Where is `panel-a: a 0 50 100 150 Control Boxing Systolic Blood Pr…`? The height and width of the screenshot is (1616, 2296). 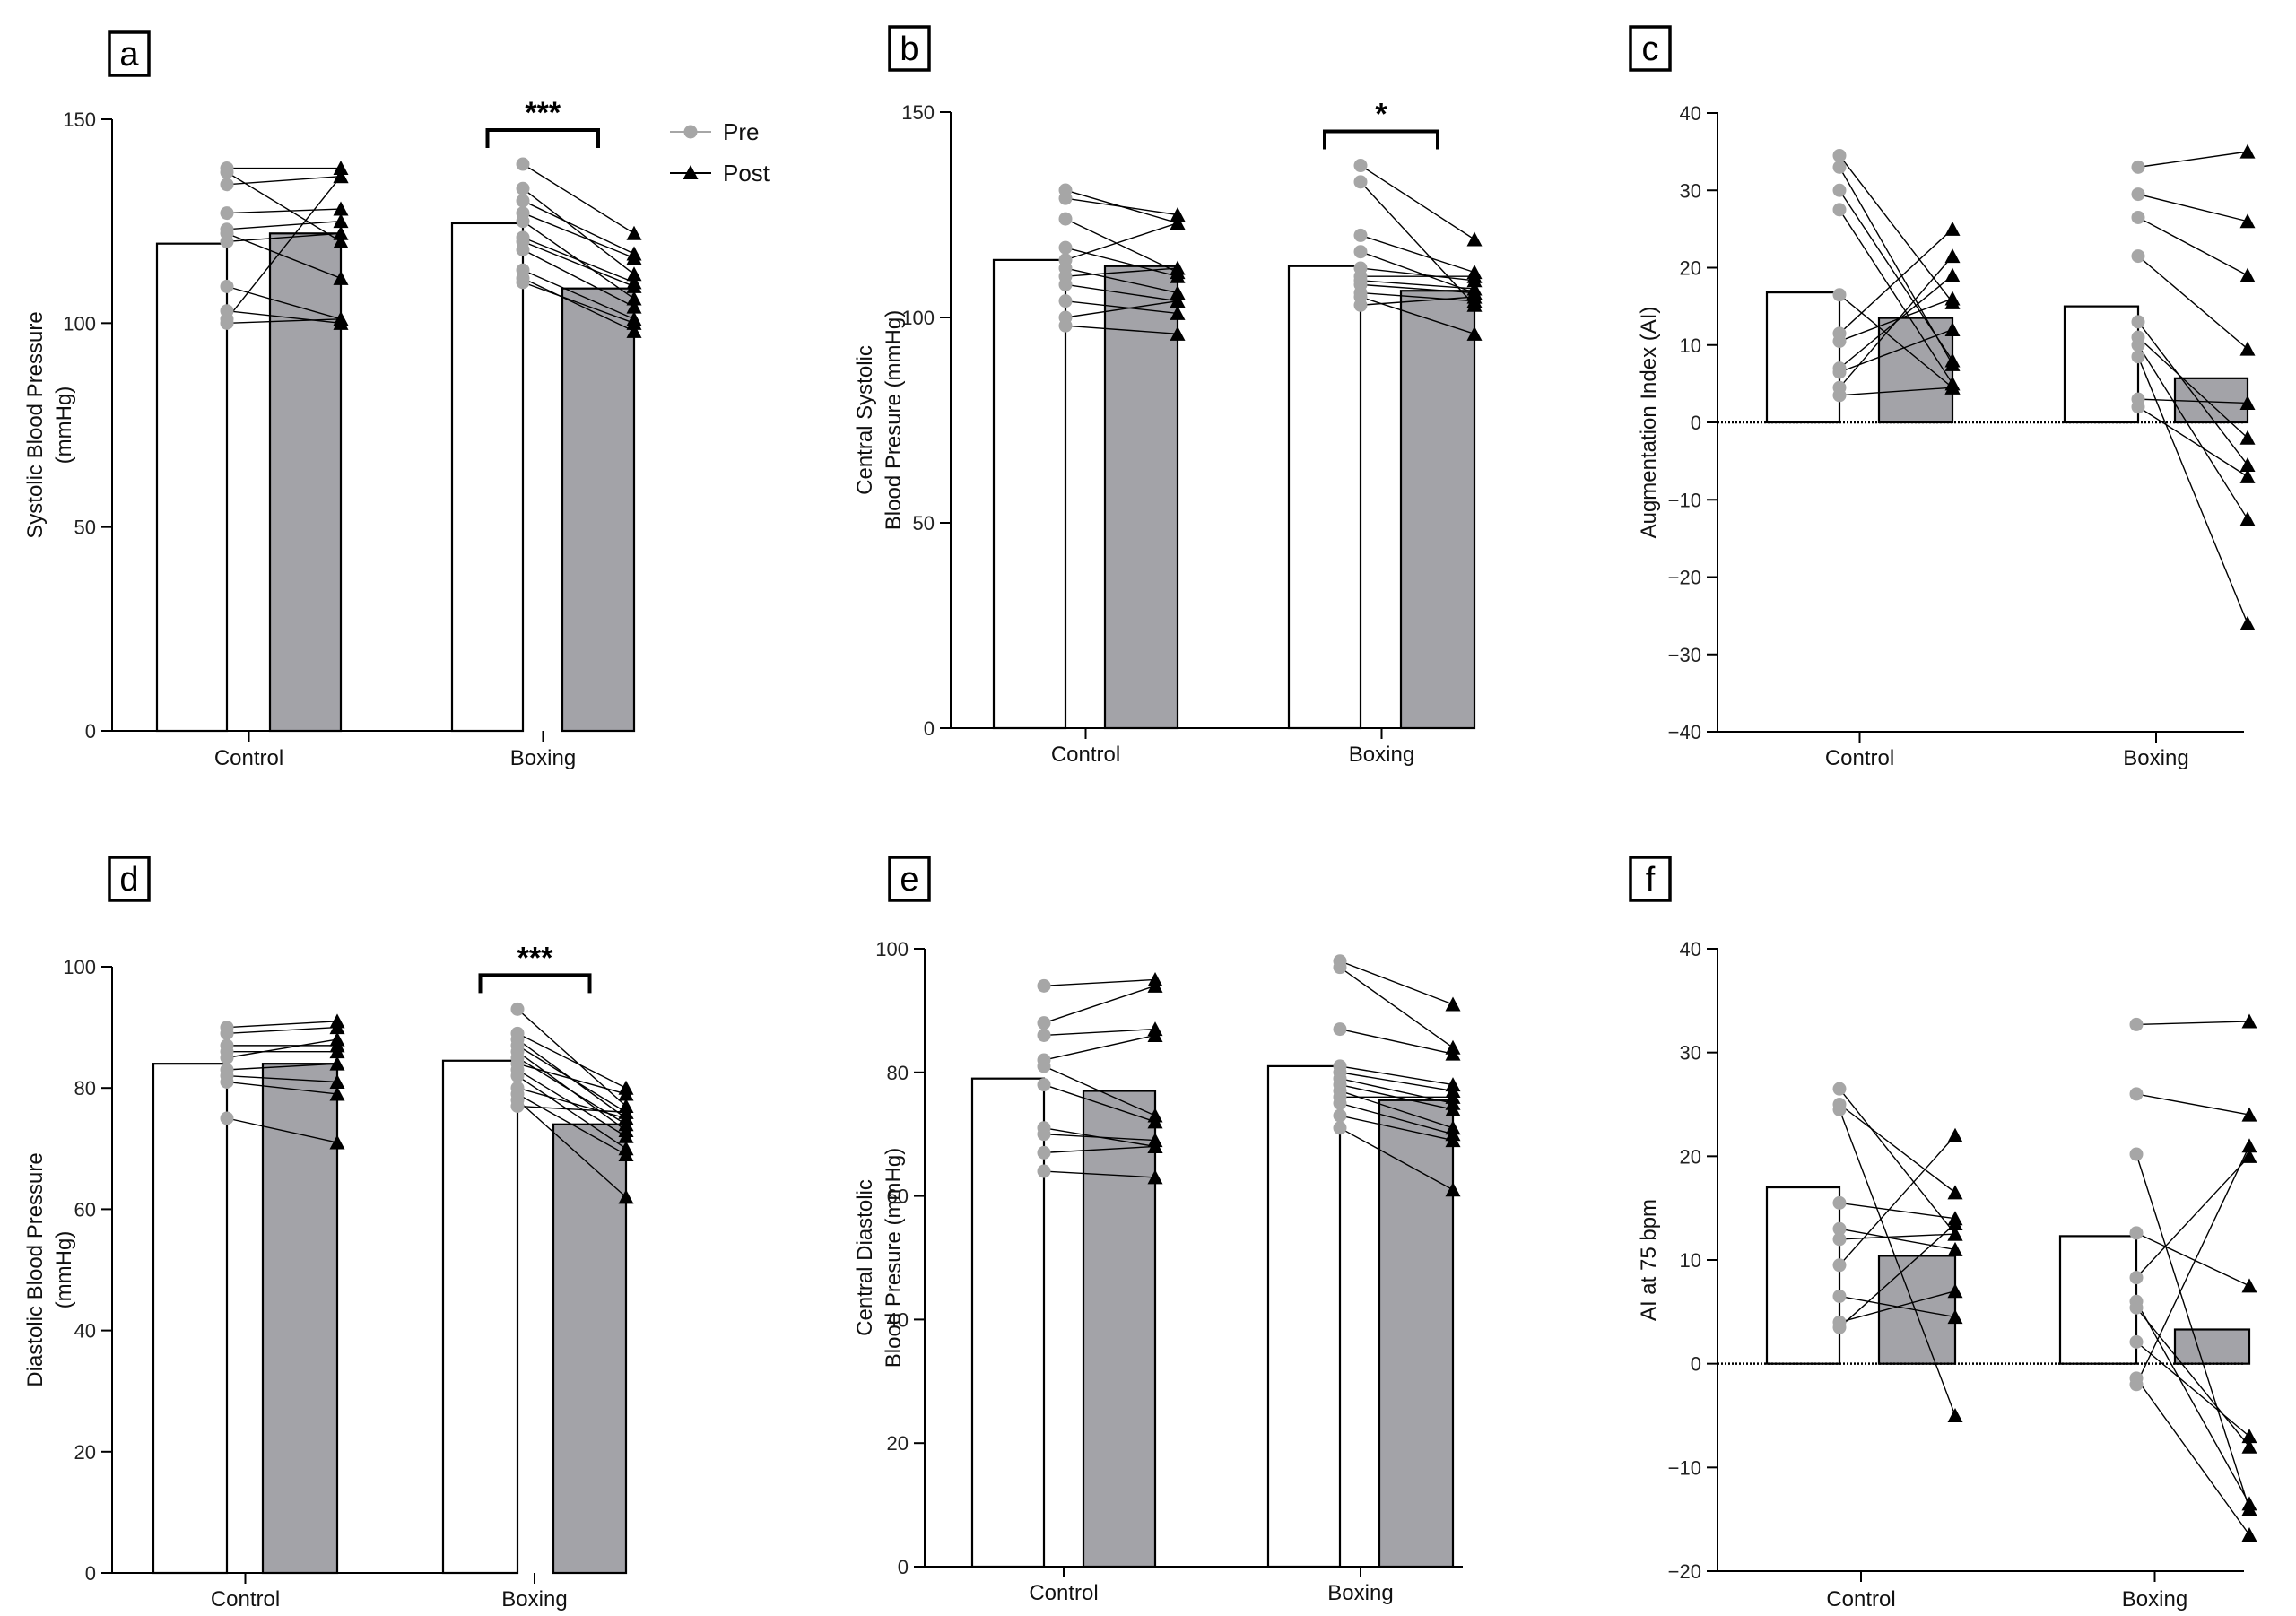
panel-a: a 0 50 100 150 Control Boxing Systolic Blood Pr… is located at coordinates (332, 400).